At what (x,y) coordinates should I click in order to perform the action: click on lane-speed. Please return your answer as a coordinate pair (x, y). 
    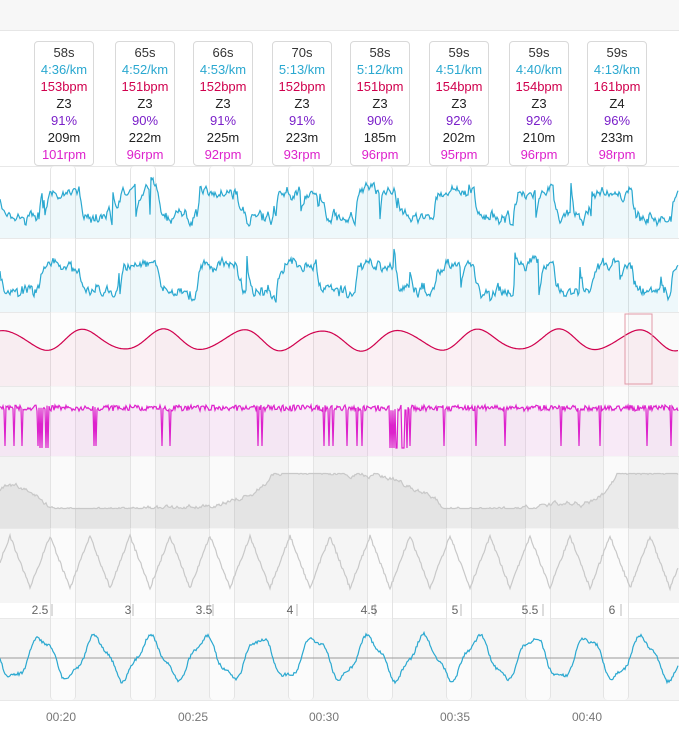
    Looking at the image, I should click on (339, 275).